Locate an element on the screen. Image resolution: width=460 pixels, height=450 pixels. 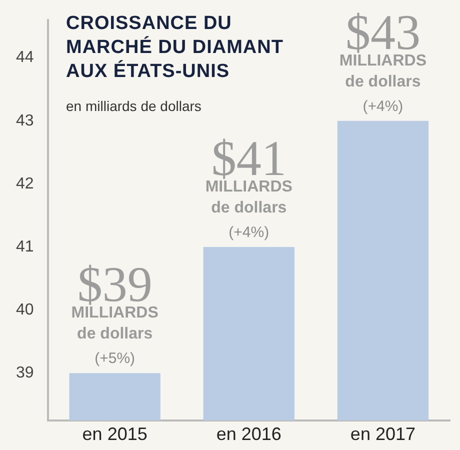
x-tick-label: en 2016 is located at coordinates (249, 434).